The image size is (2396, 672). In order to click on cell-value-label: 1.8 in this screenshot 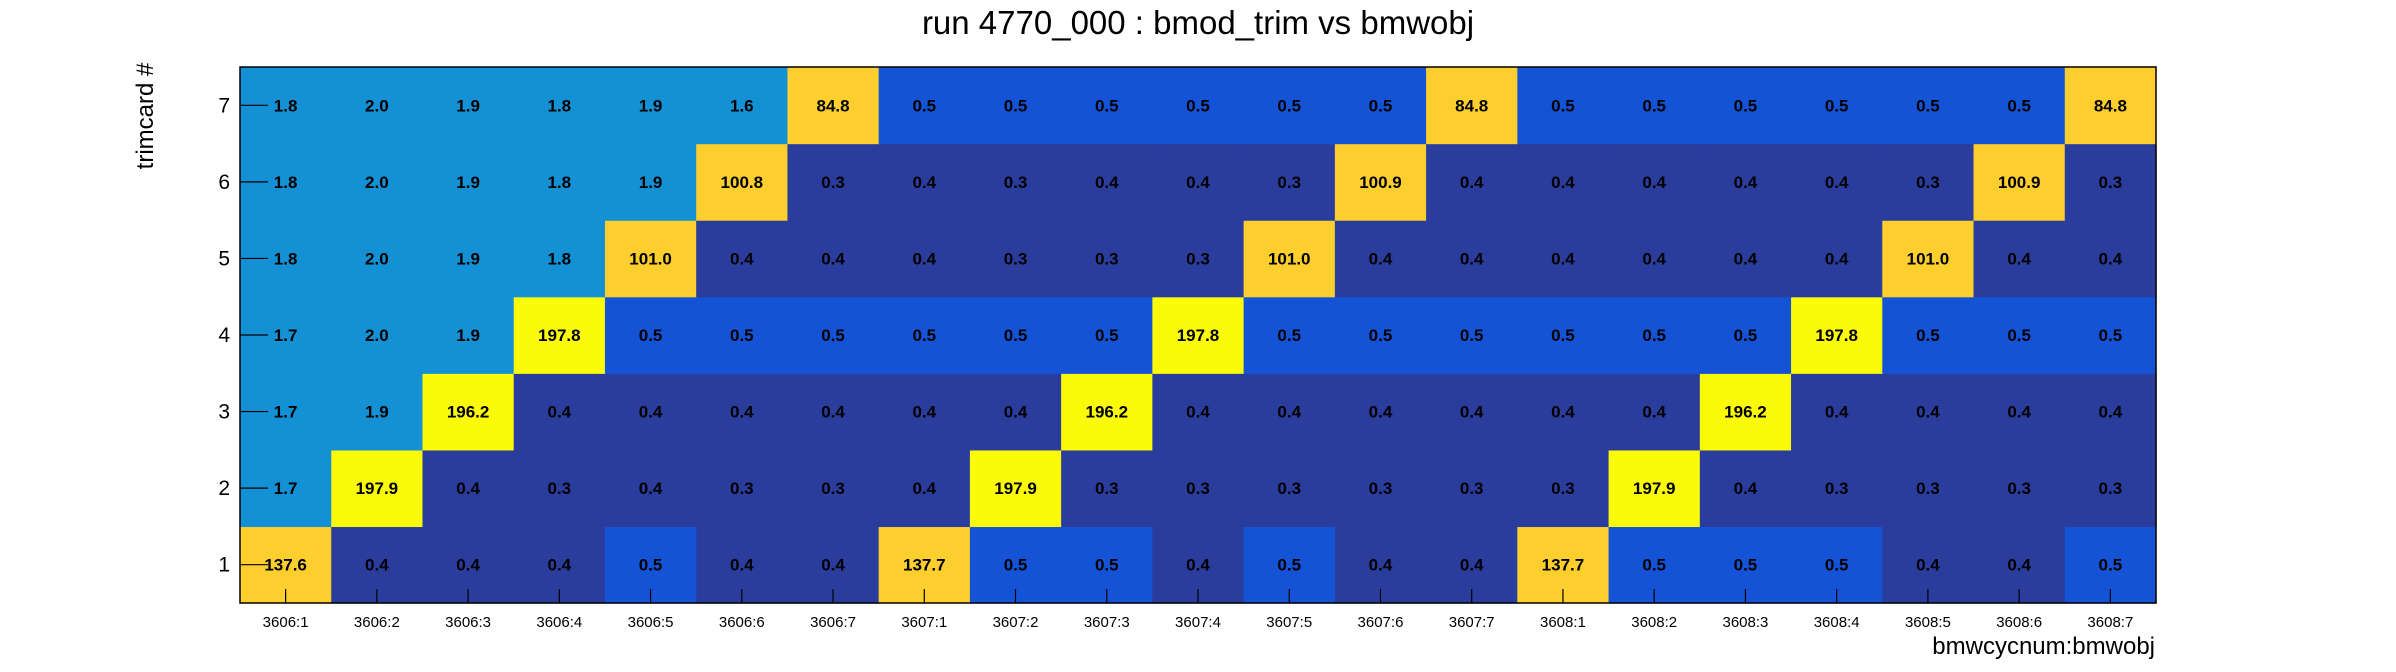, I will do `click(560, 105)`.